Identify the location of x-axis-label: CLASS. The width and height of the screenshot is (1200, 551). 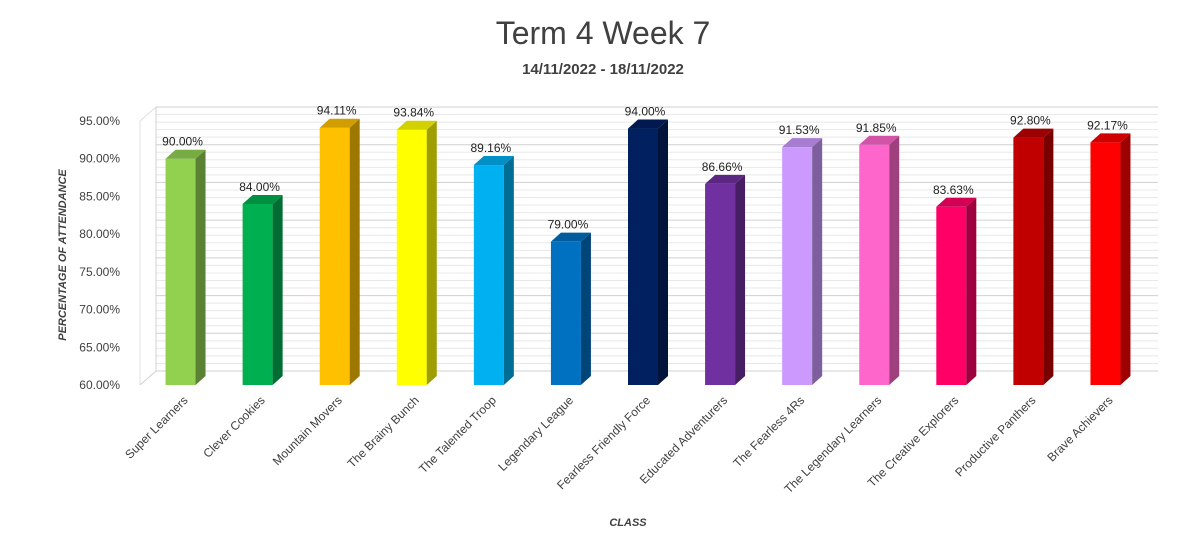
(628, 523).